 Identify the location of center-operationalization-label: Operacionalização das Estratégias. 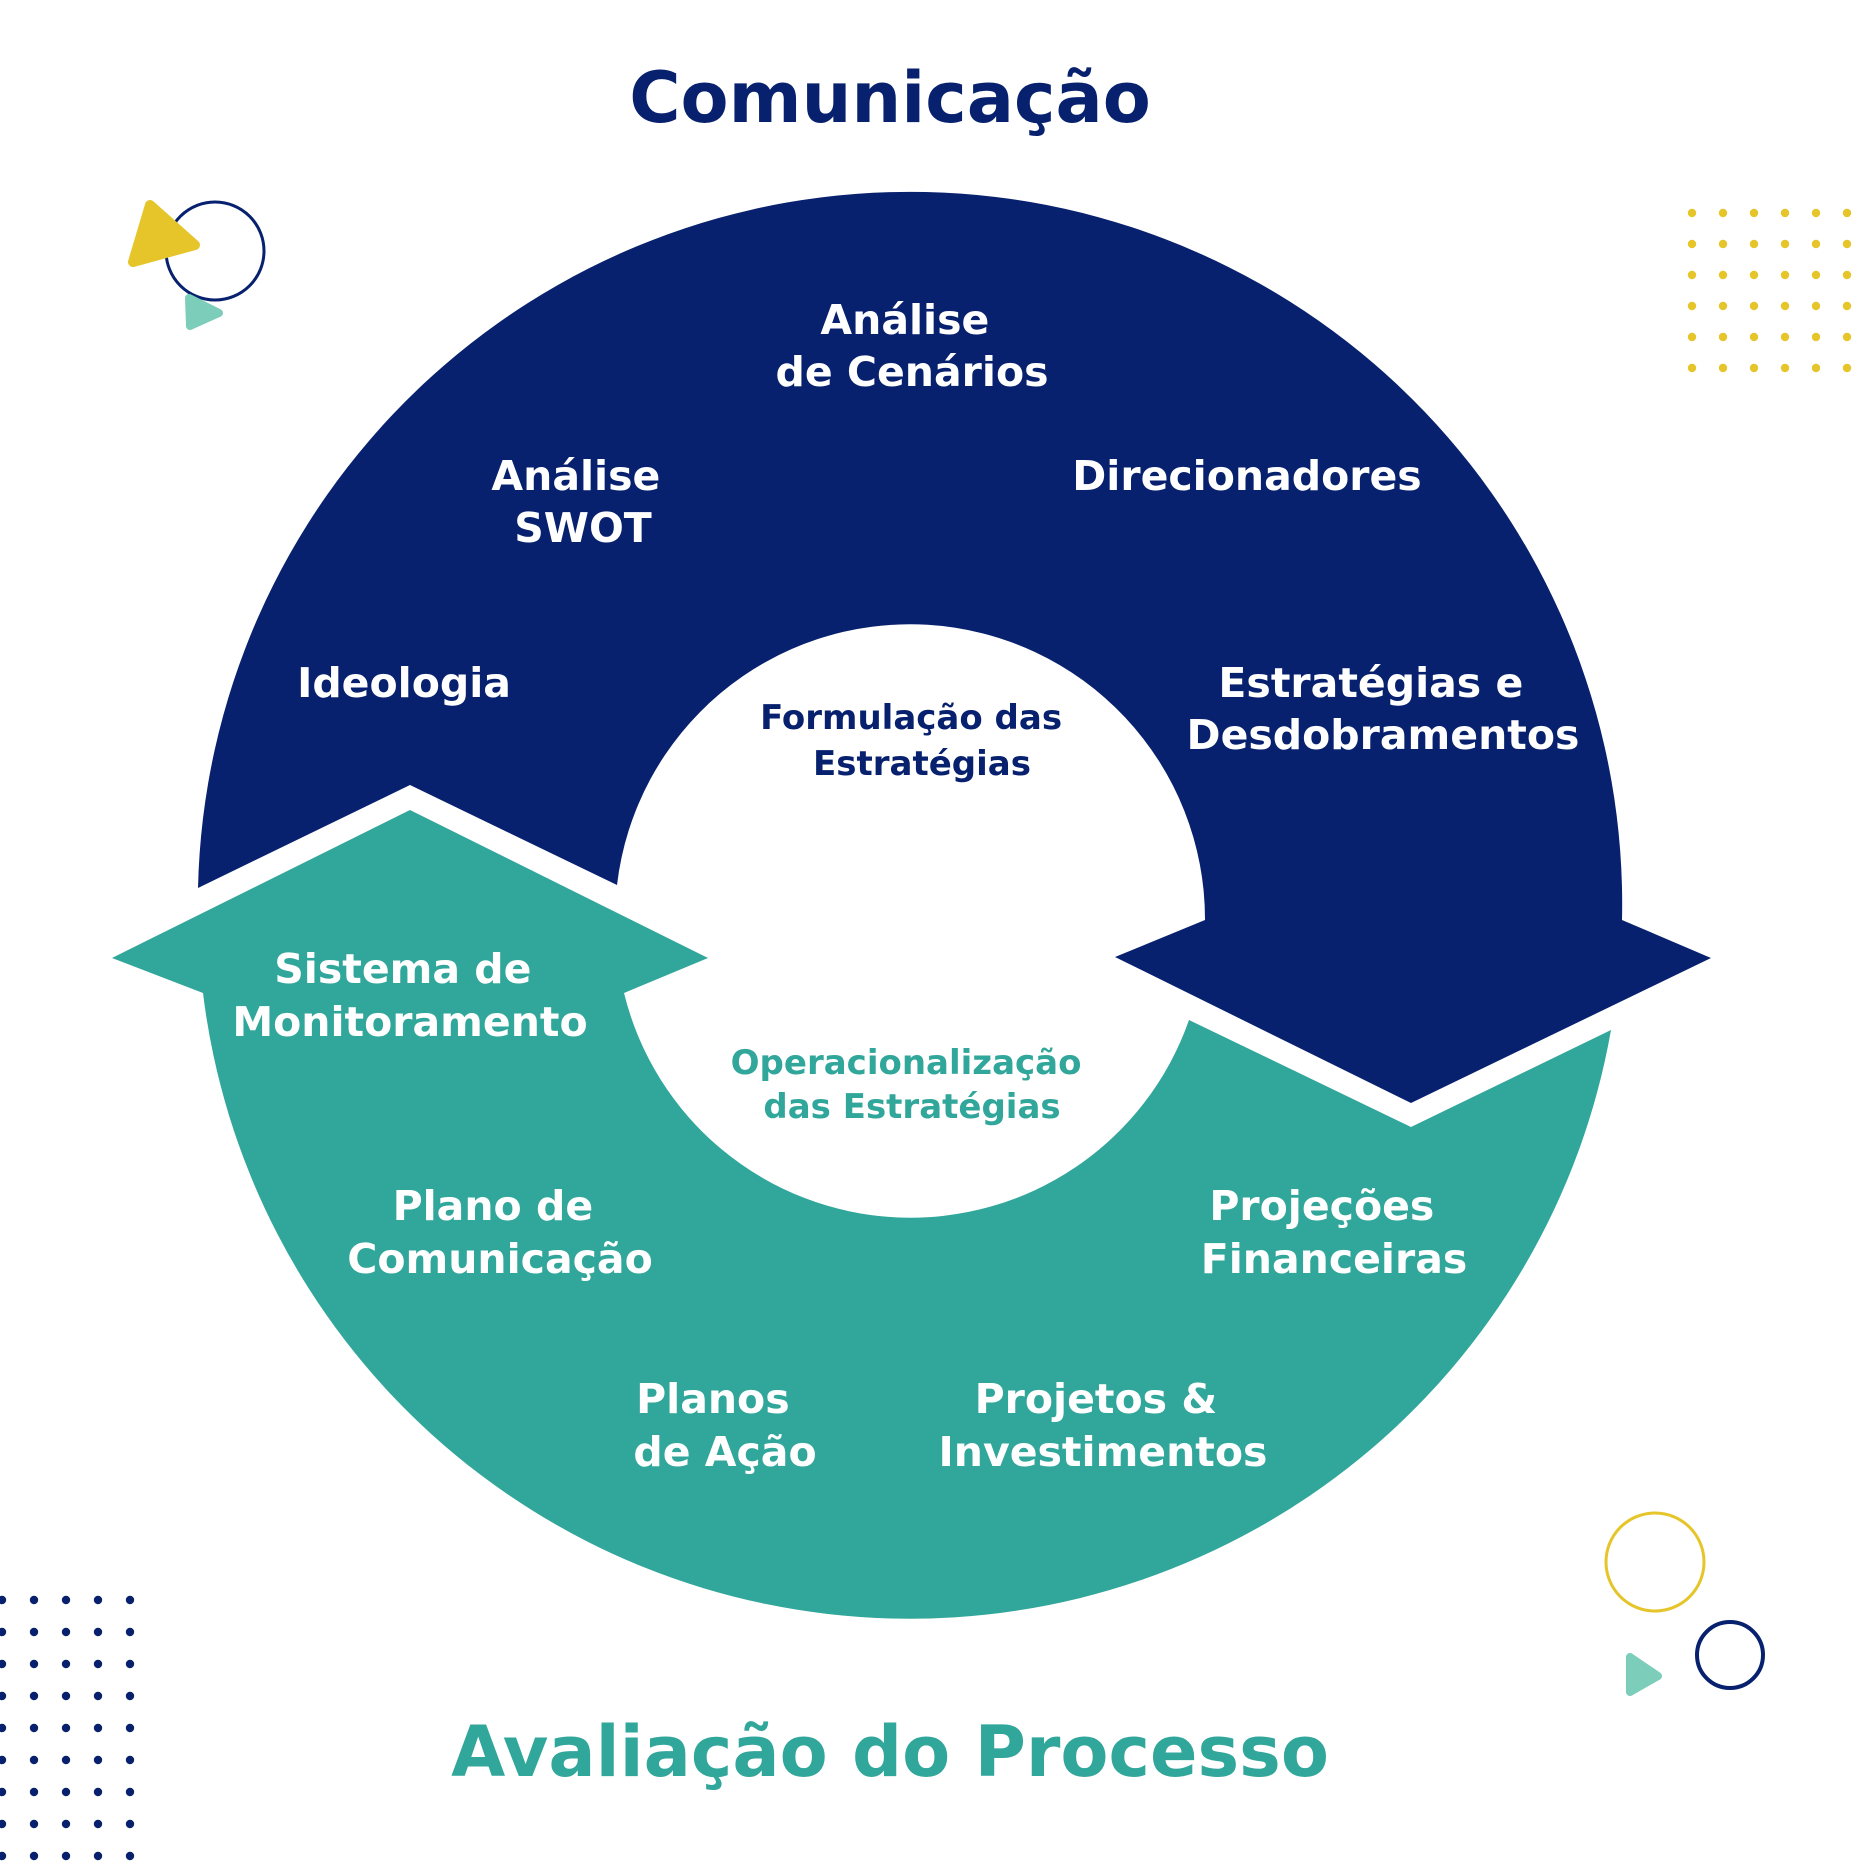
(912, 1085).